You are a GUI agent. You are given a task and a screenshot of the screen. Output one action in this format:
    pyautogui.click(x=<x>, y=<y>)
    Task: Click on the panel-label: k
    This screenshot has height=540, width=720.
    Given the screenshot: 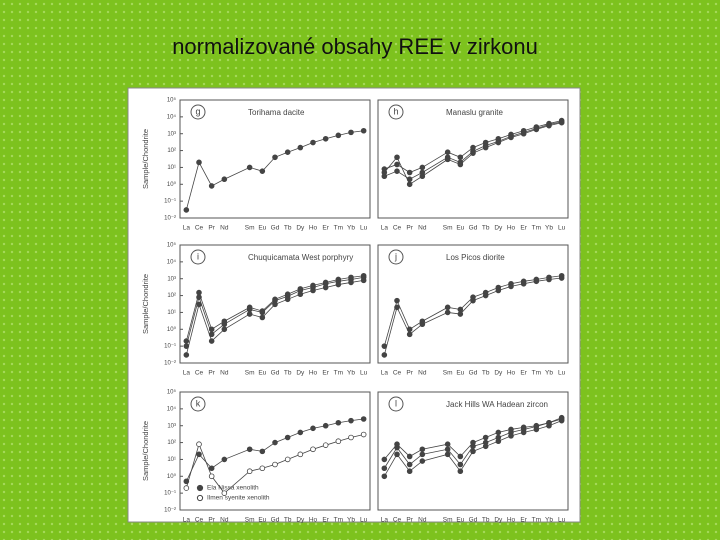 What is the action you would take?
    pyautogui.click(x=198, y=403)
    